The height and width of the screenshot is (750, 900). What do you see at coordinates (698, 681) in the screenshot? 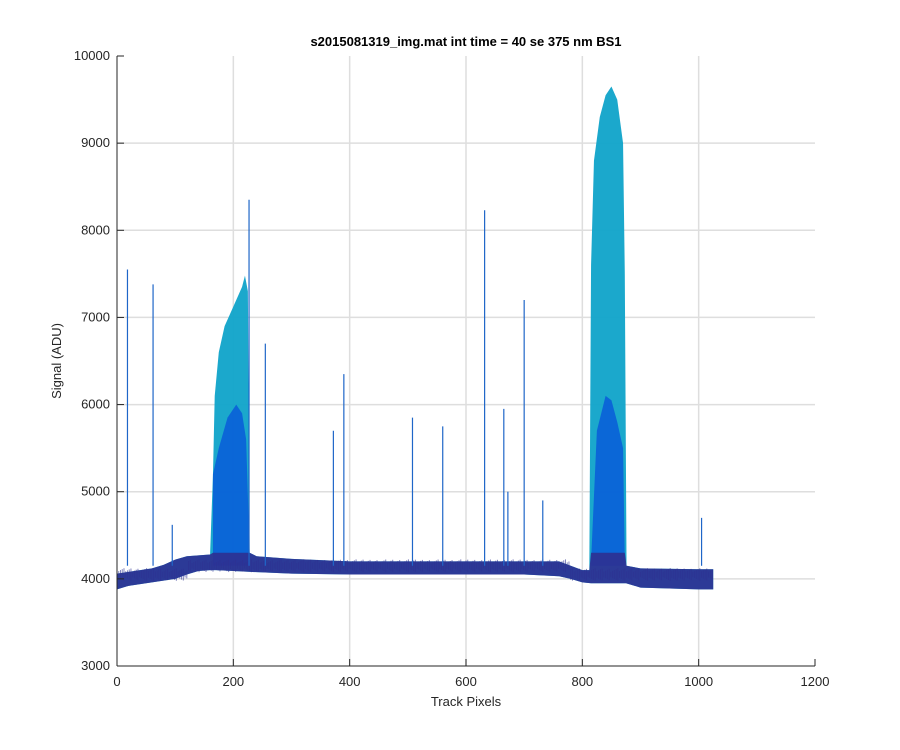
I see `x-tick-label: 1000` at bounding box center [698, 681].